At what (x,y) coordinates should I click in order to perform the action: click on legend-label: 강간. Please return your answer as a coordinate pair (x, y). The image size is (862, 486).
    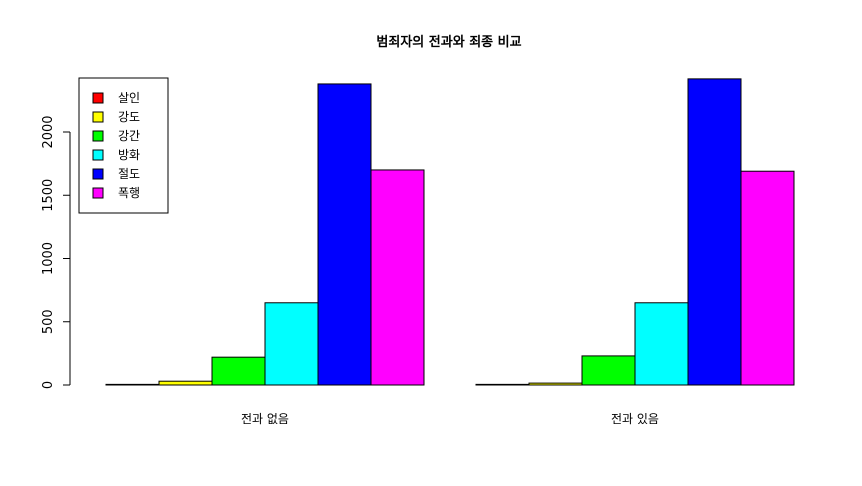
    Looking at the image, I should click on (129, 136).